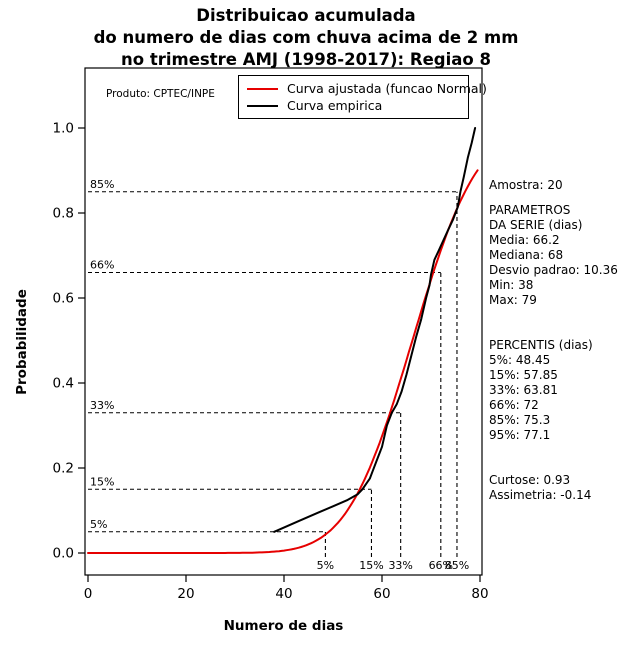  I want to click on percentile-bottom-label-85%: 85%, so click(457, 565).